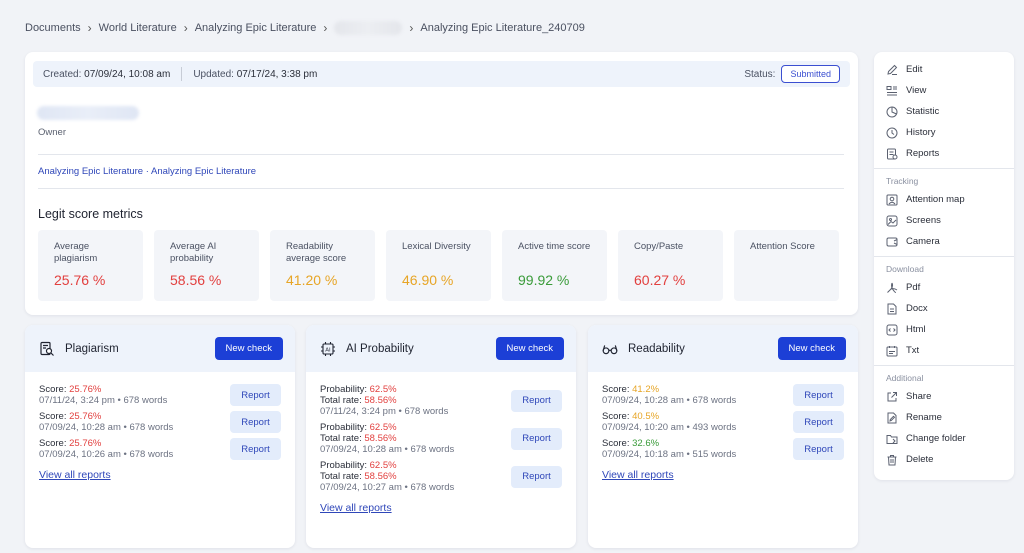 Image resolution: width=1024 pixels, height=553 pixels. I want to click on menu-item-label: View, so click(916, 90).